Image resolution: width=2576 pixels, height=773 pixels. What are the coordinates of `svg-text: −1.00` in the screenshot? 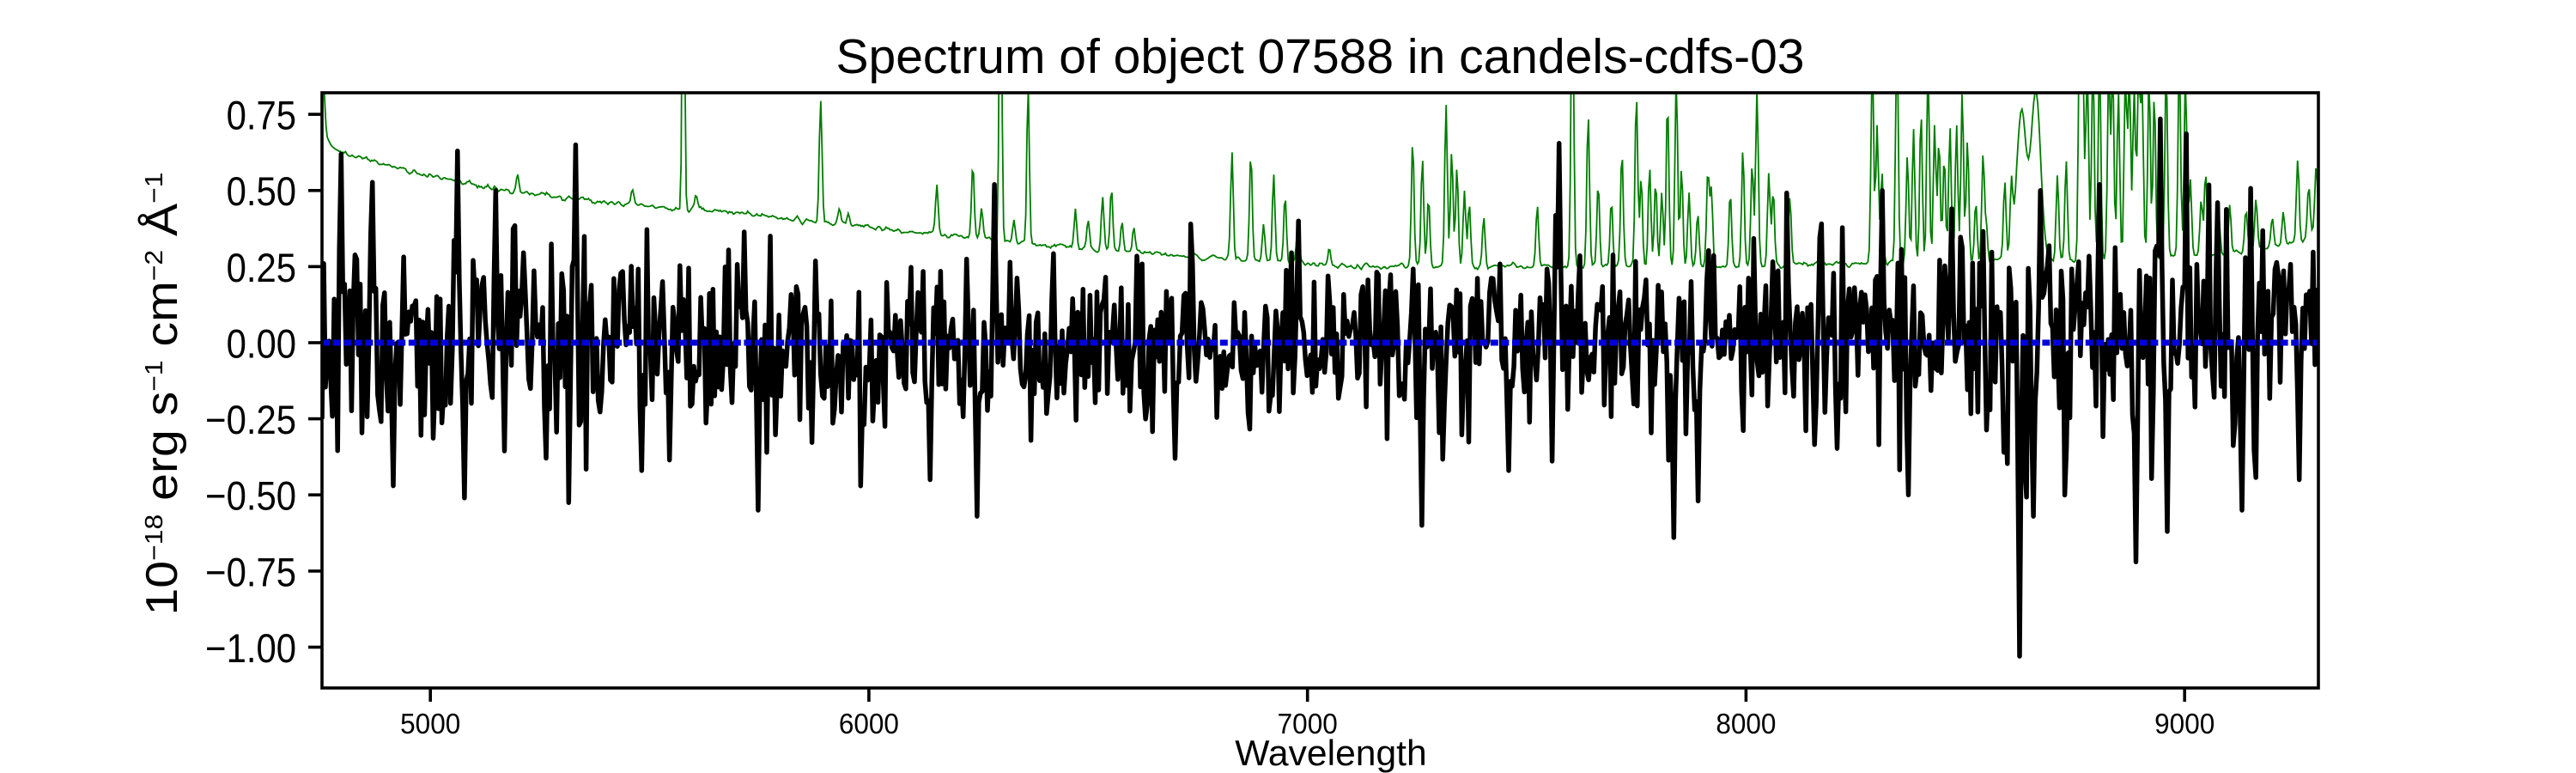 It's located at (251, 649).